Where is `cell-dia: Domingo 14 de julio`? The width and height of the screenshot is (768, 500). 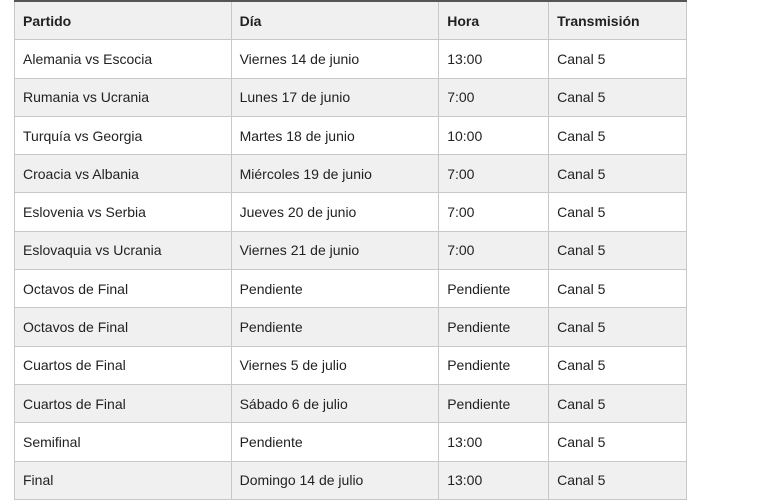 cell-dia: Domingo 14 de julio is located at coordinates (335, 480).